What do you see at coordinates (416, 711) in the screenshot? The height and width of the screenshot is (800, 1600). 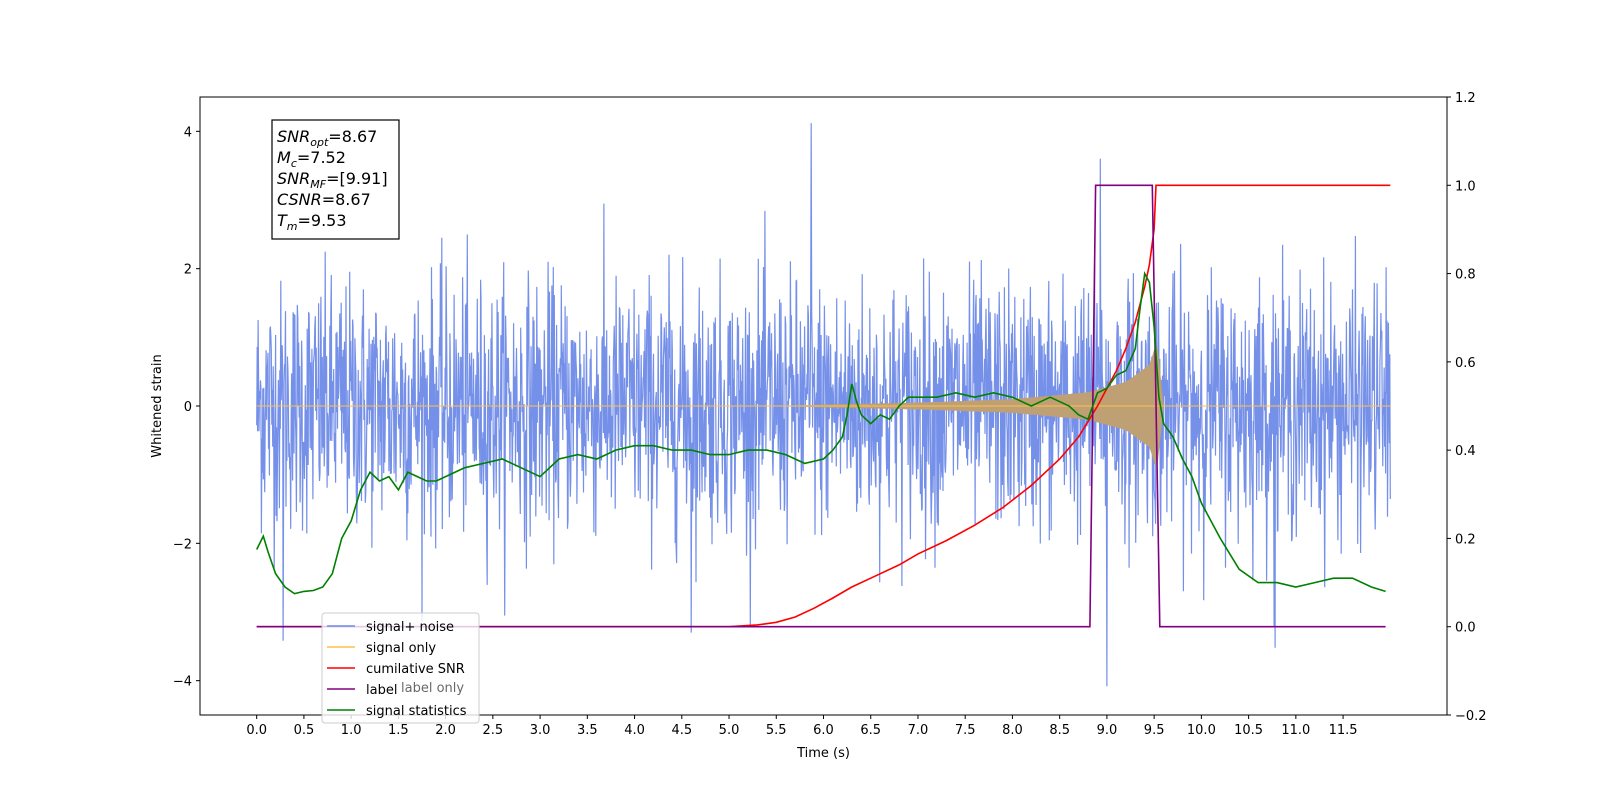 I see `legend-item-label: signal statistics` at bounding box center [416, 711].